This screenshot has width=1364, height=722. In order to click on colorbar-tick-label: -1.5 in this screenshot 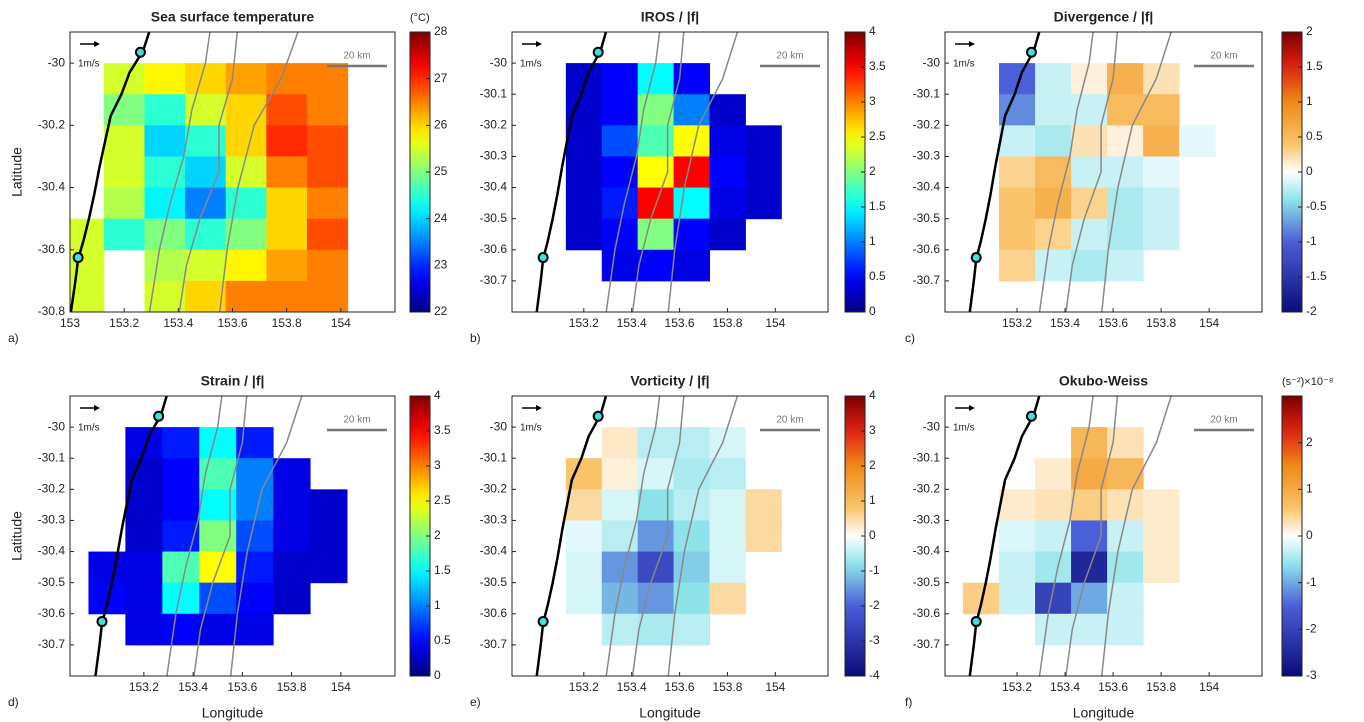, I will do `click(1316, 276)`.